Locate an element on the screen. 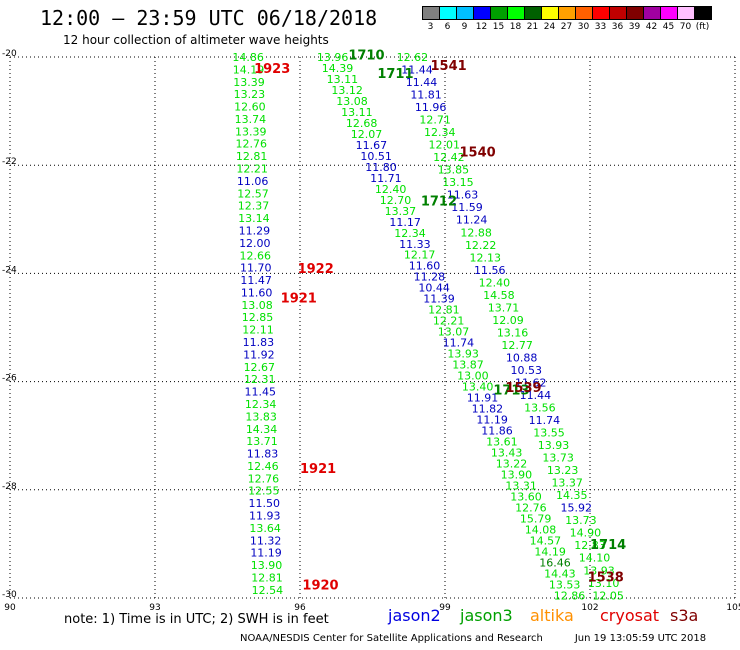 Image resolution: width=740 pixels, height=650 pixels. wave-height-value: 14.39 is located at coordinates (338, 68).